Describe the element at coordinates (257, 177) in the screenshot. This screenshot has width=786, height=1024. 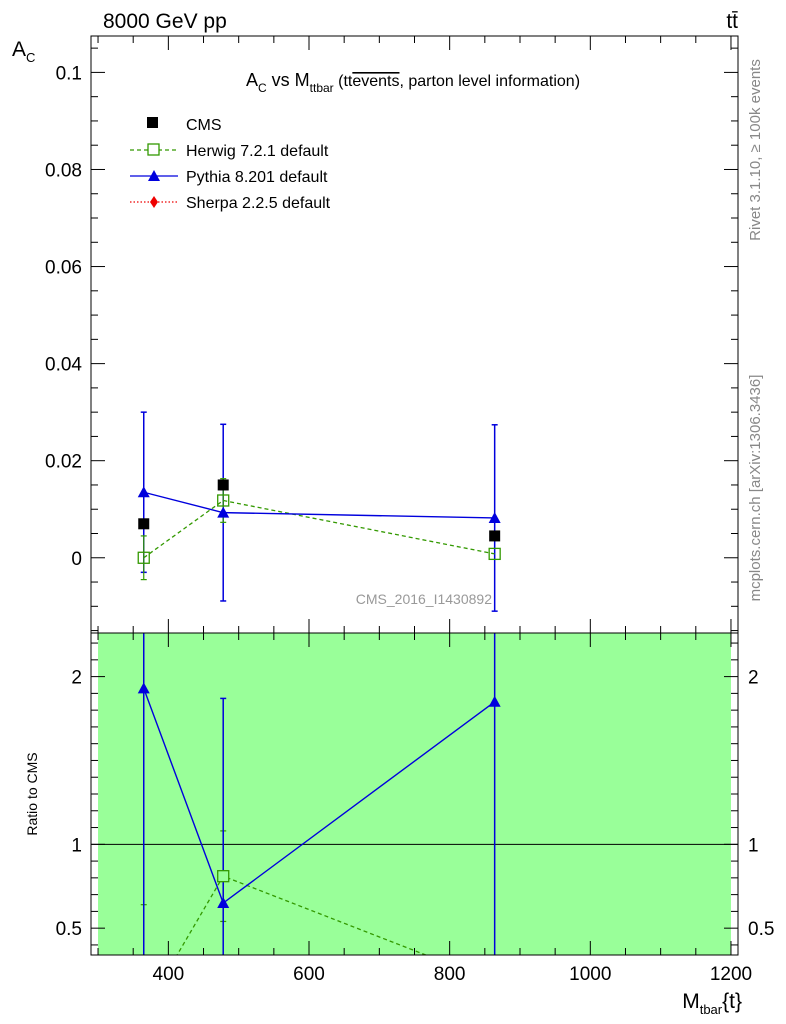
I see `legend-label-pythia: Pythia 8.201 default` at that location.